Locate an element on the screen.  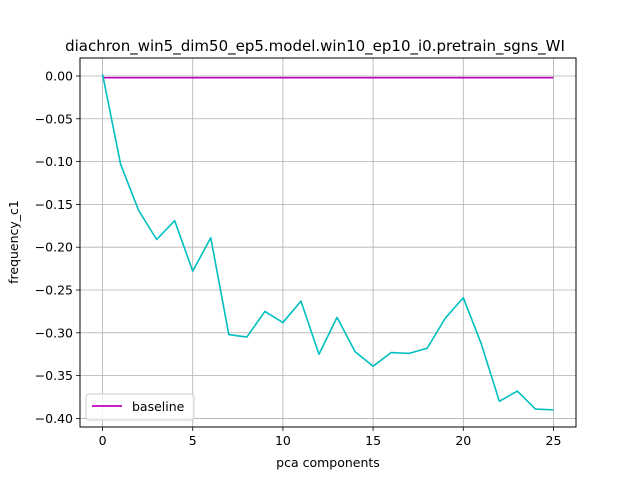
y-tick-label: −0.25 is located at coordinates (54, 290).